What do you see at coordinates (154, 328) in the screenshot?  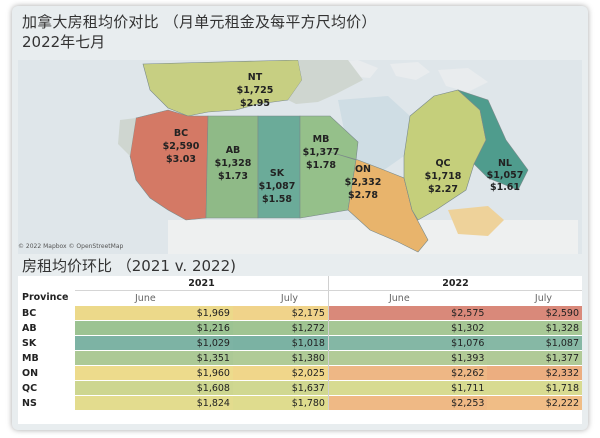 I see `table-cell: $1,216` at bounding box center [154, 328].